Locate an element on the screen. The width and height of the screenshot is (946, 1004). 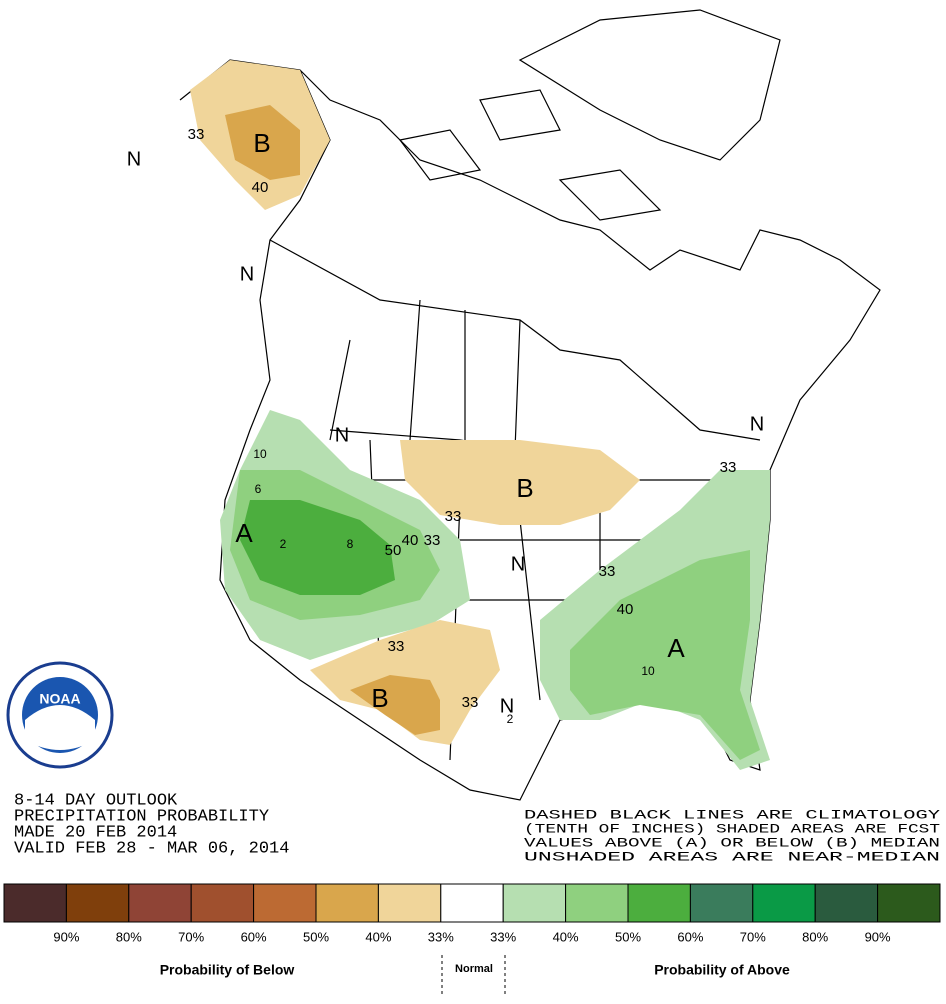
map-label: 8 is located at coordinates (350, 544).